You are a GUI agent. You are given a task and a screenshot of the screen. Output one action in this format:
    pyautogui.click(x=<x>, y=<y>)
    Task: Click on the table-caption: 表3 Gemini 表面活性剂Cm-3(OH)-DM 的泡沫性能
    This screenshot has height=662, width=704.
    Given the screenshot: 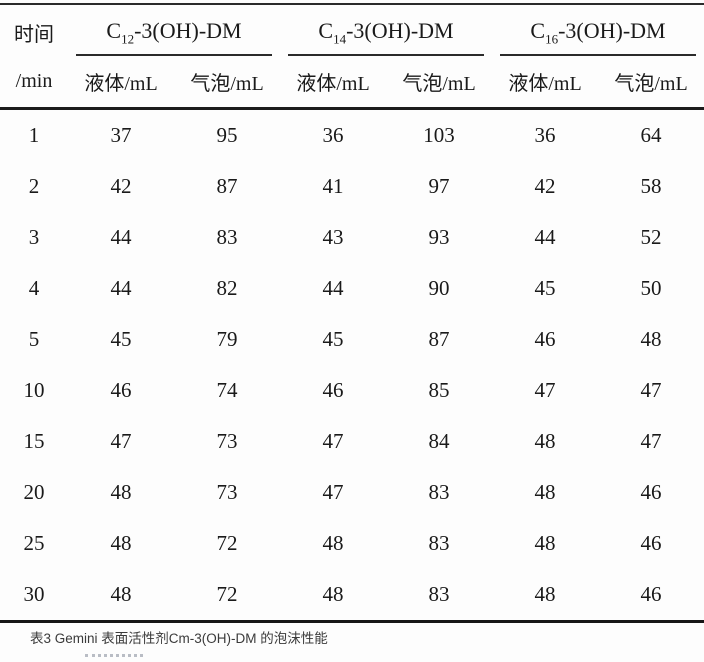 What is the action you would take?
    pyautogui.click(x=179, y=638)
    